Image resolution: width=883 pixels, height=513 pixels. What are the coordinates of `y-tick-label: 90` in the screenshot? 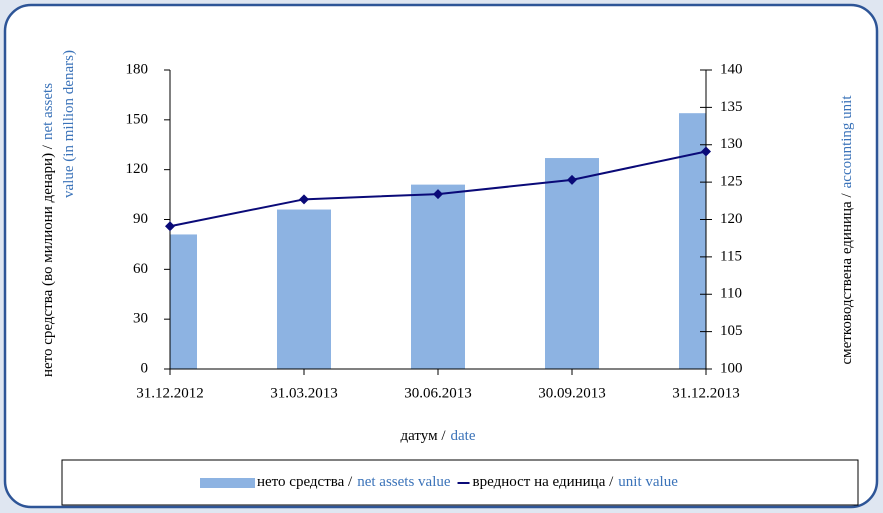 It's located at (140, 219).